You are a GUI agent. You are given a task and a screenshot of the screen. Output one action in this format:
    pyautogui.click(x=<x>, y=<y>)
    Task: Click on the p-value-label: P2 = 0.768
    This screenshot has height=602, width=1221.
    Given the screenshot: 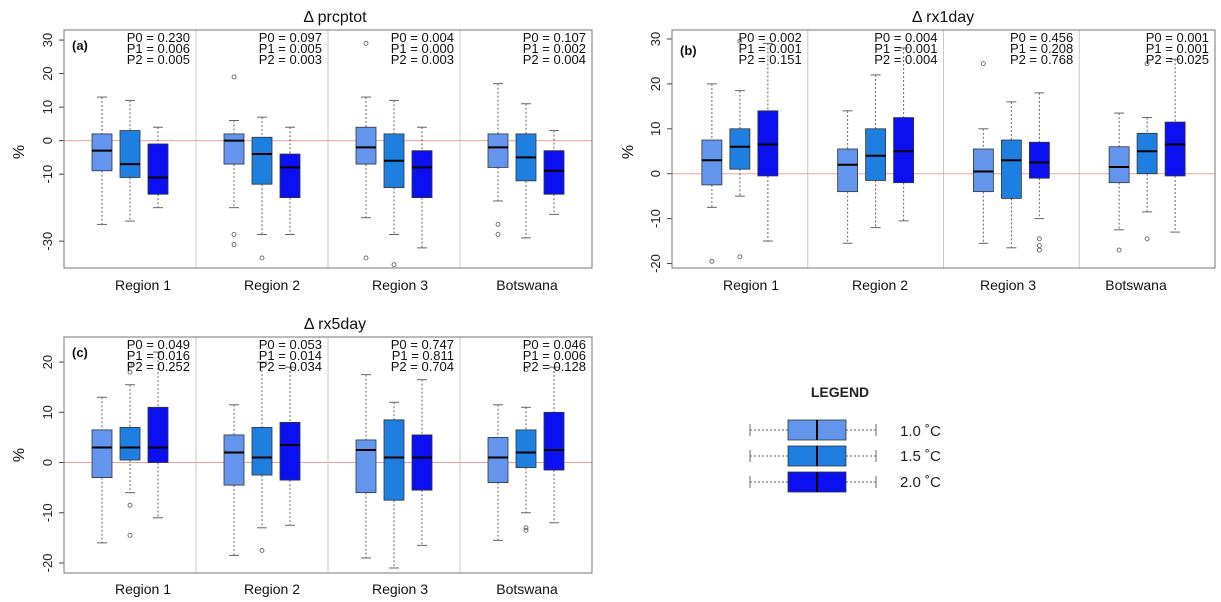 What is the action you would take?
    pyautogui.click(x=1041, y=59)
    